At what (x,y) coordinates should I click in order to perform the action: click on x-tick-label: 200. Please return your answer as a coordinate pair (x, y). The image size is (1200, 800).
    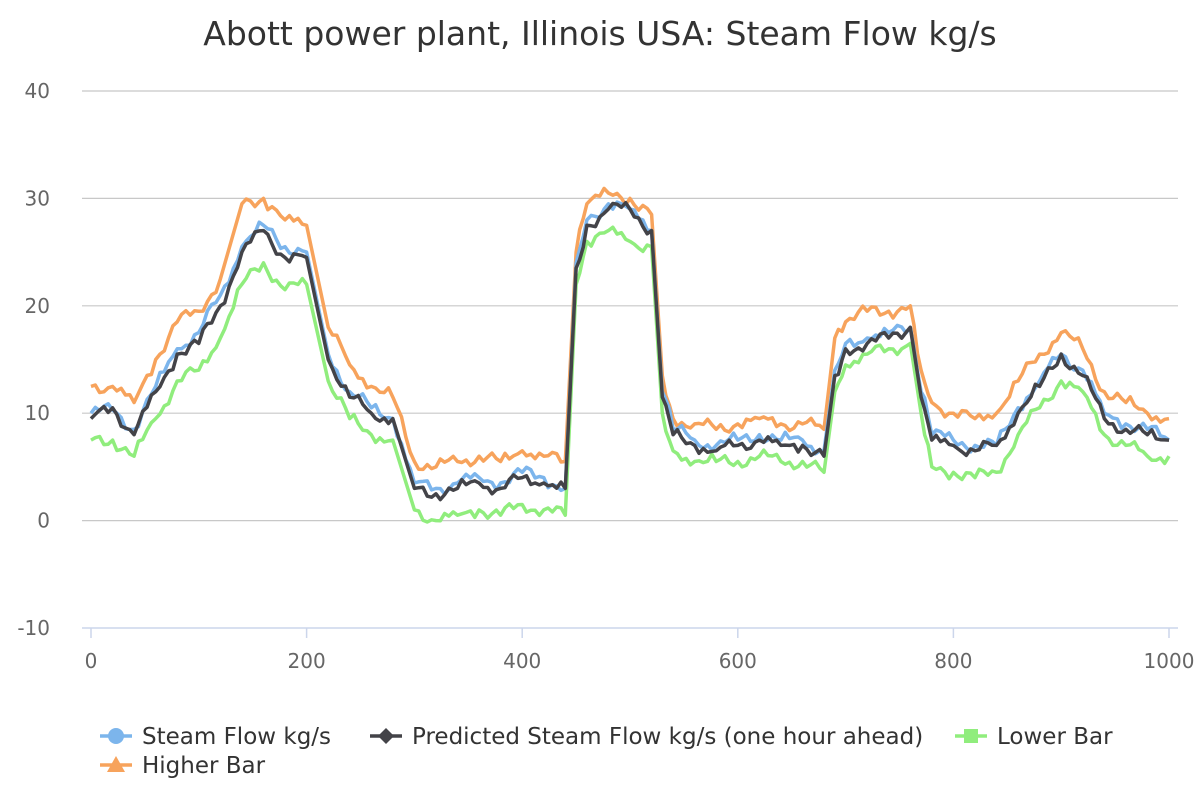
    Looking at the image, I should click on (307, 661).